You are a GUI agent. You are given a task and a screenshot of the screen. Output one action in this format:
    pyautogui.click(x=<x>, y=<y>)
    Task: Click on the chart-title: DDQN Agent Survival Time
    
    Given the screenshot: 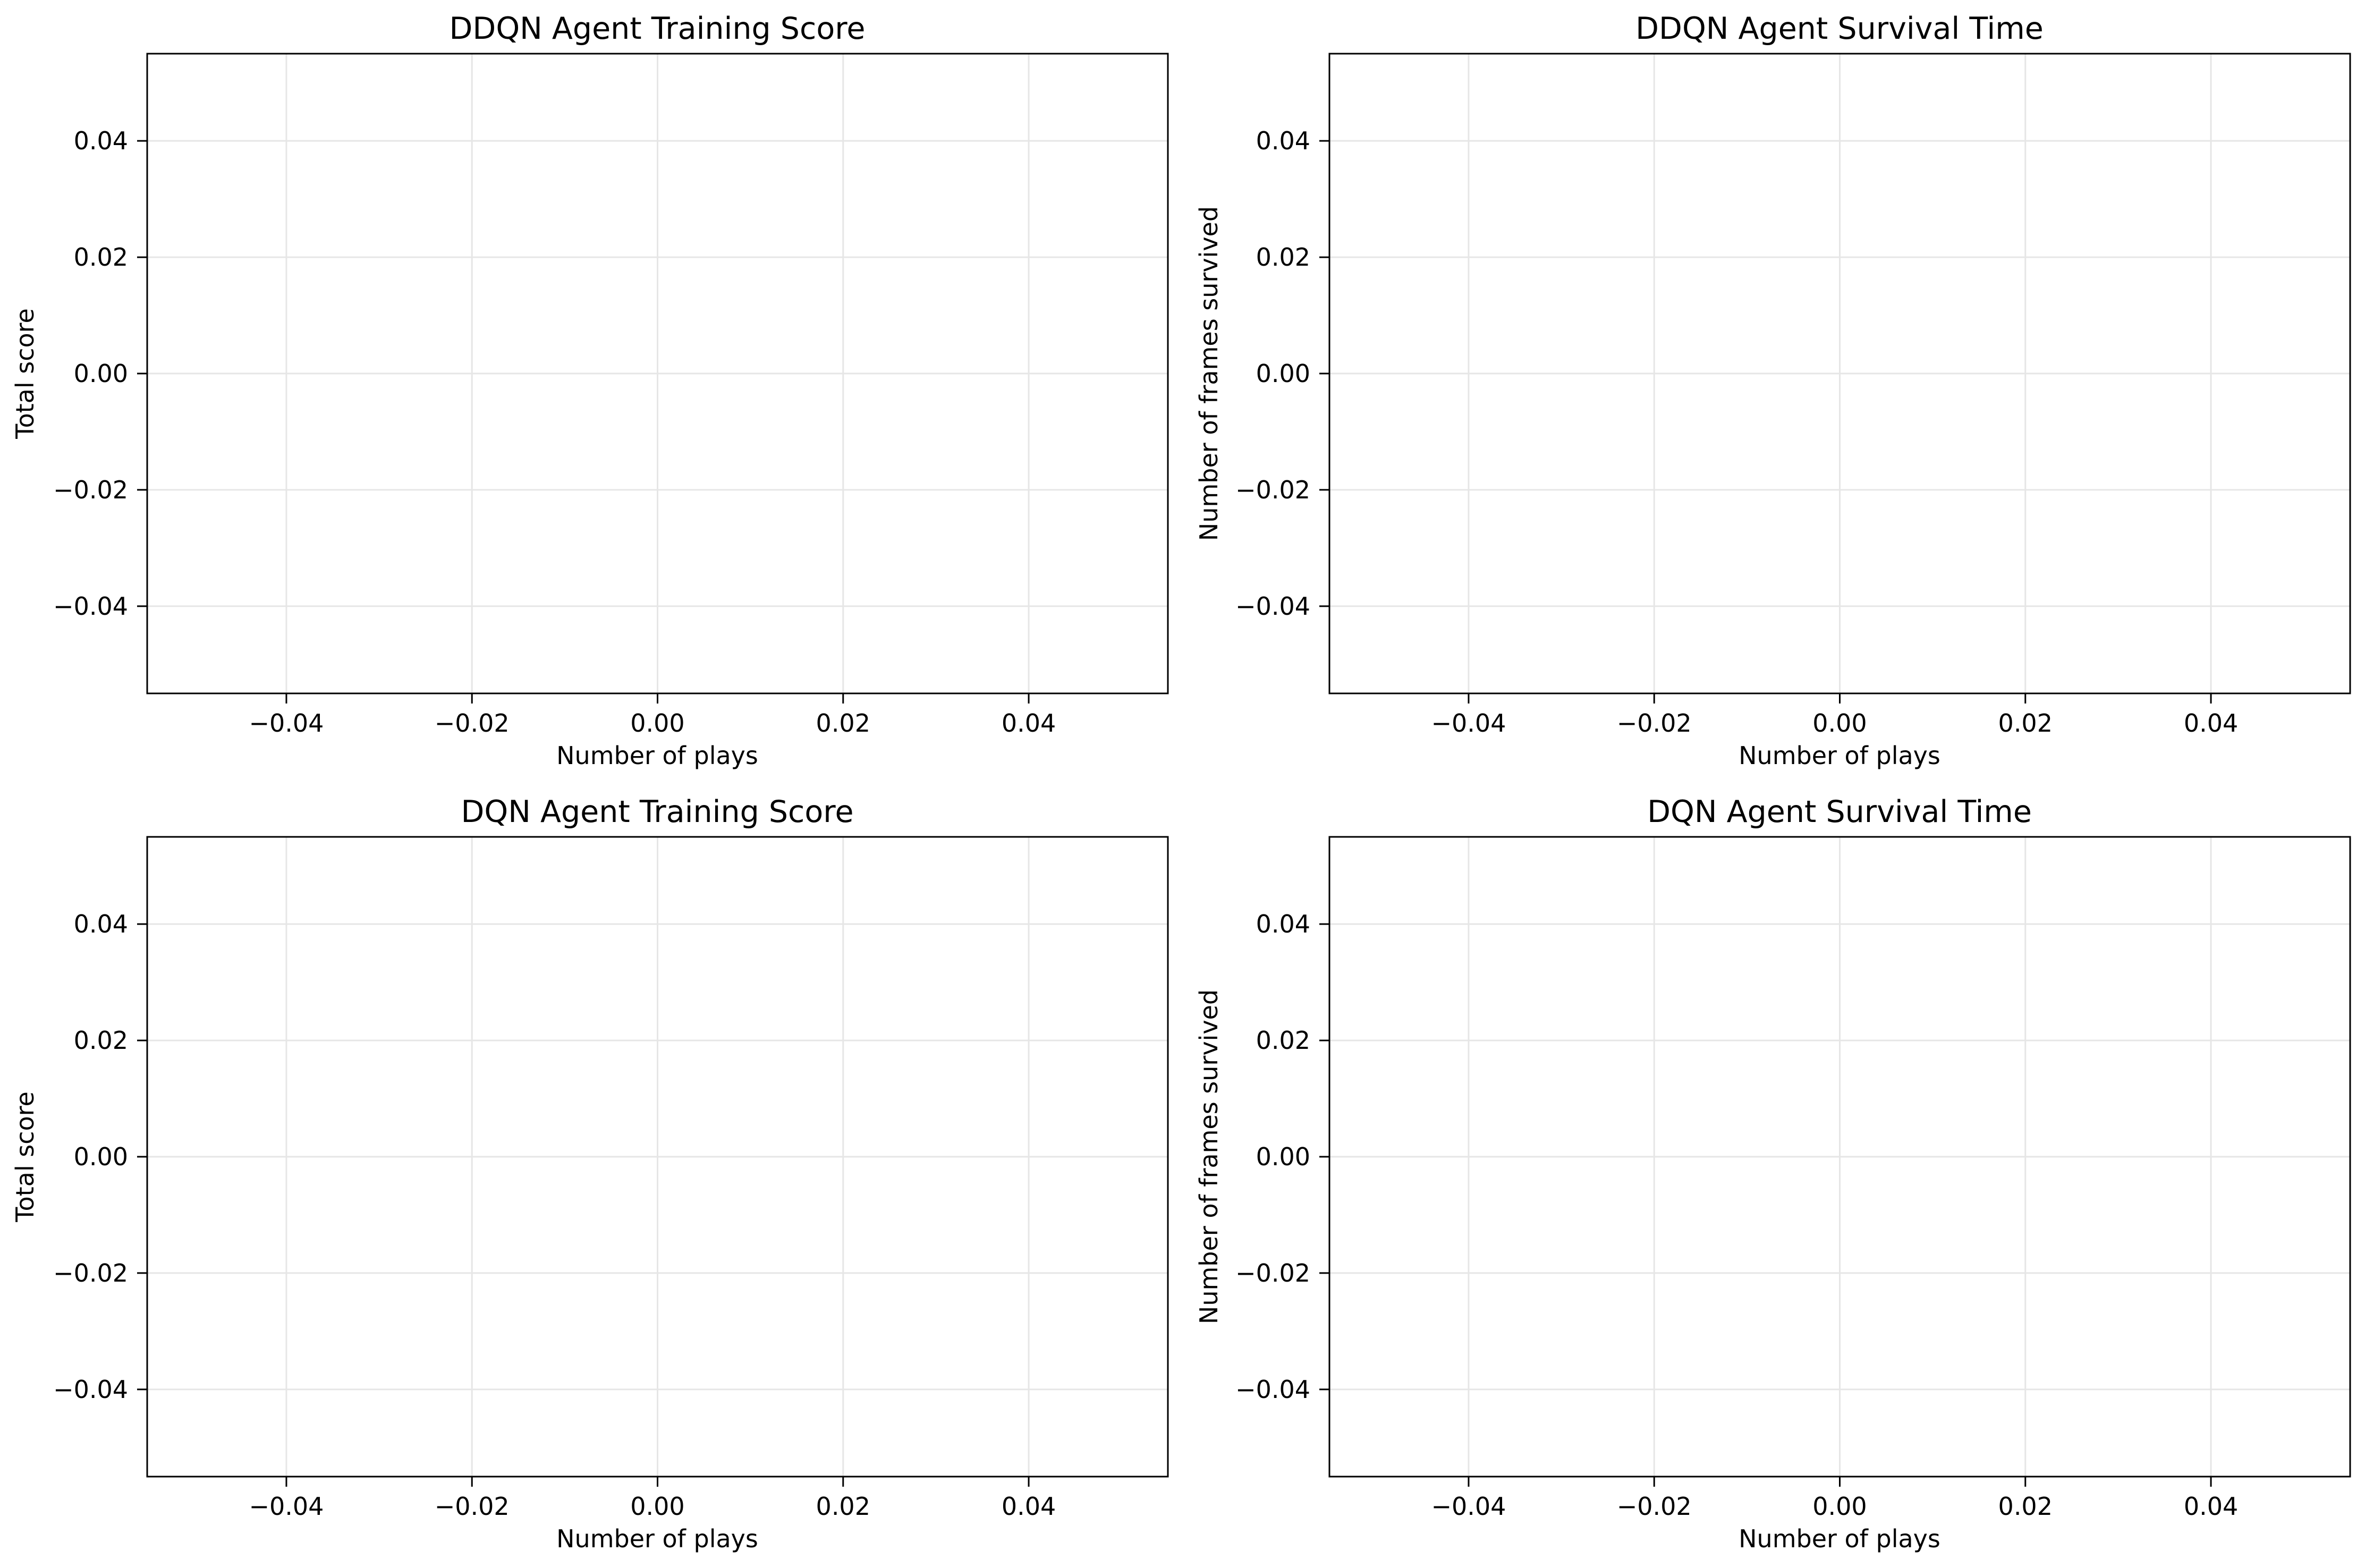 What is the action you would take?
    pyautogui.click(x=1839, y=28)
    